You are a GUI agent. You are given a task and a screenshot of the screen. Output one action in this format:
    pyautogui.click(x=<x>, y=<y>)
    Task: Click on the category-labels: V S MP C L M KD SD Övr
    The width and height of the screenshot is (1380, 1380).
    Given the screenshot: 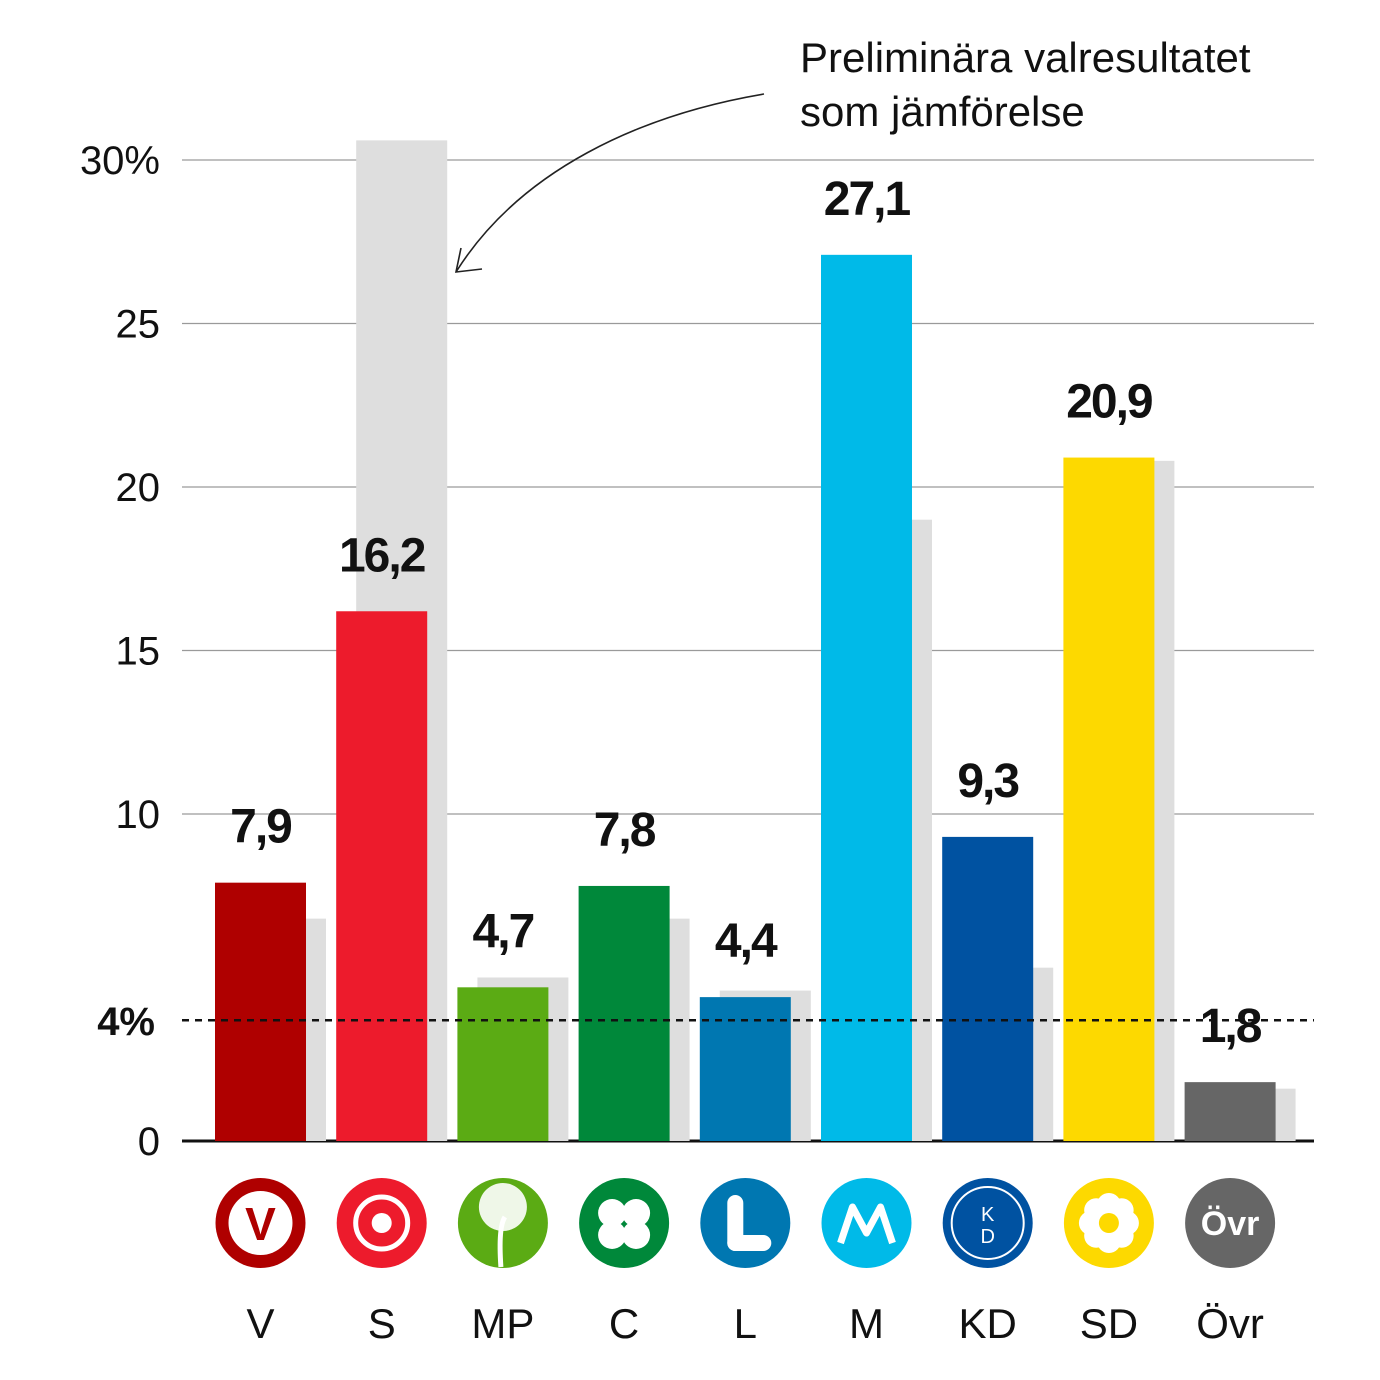 What is the action you would take?
    pyautogui.click(x=754, y=1323)
    